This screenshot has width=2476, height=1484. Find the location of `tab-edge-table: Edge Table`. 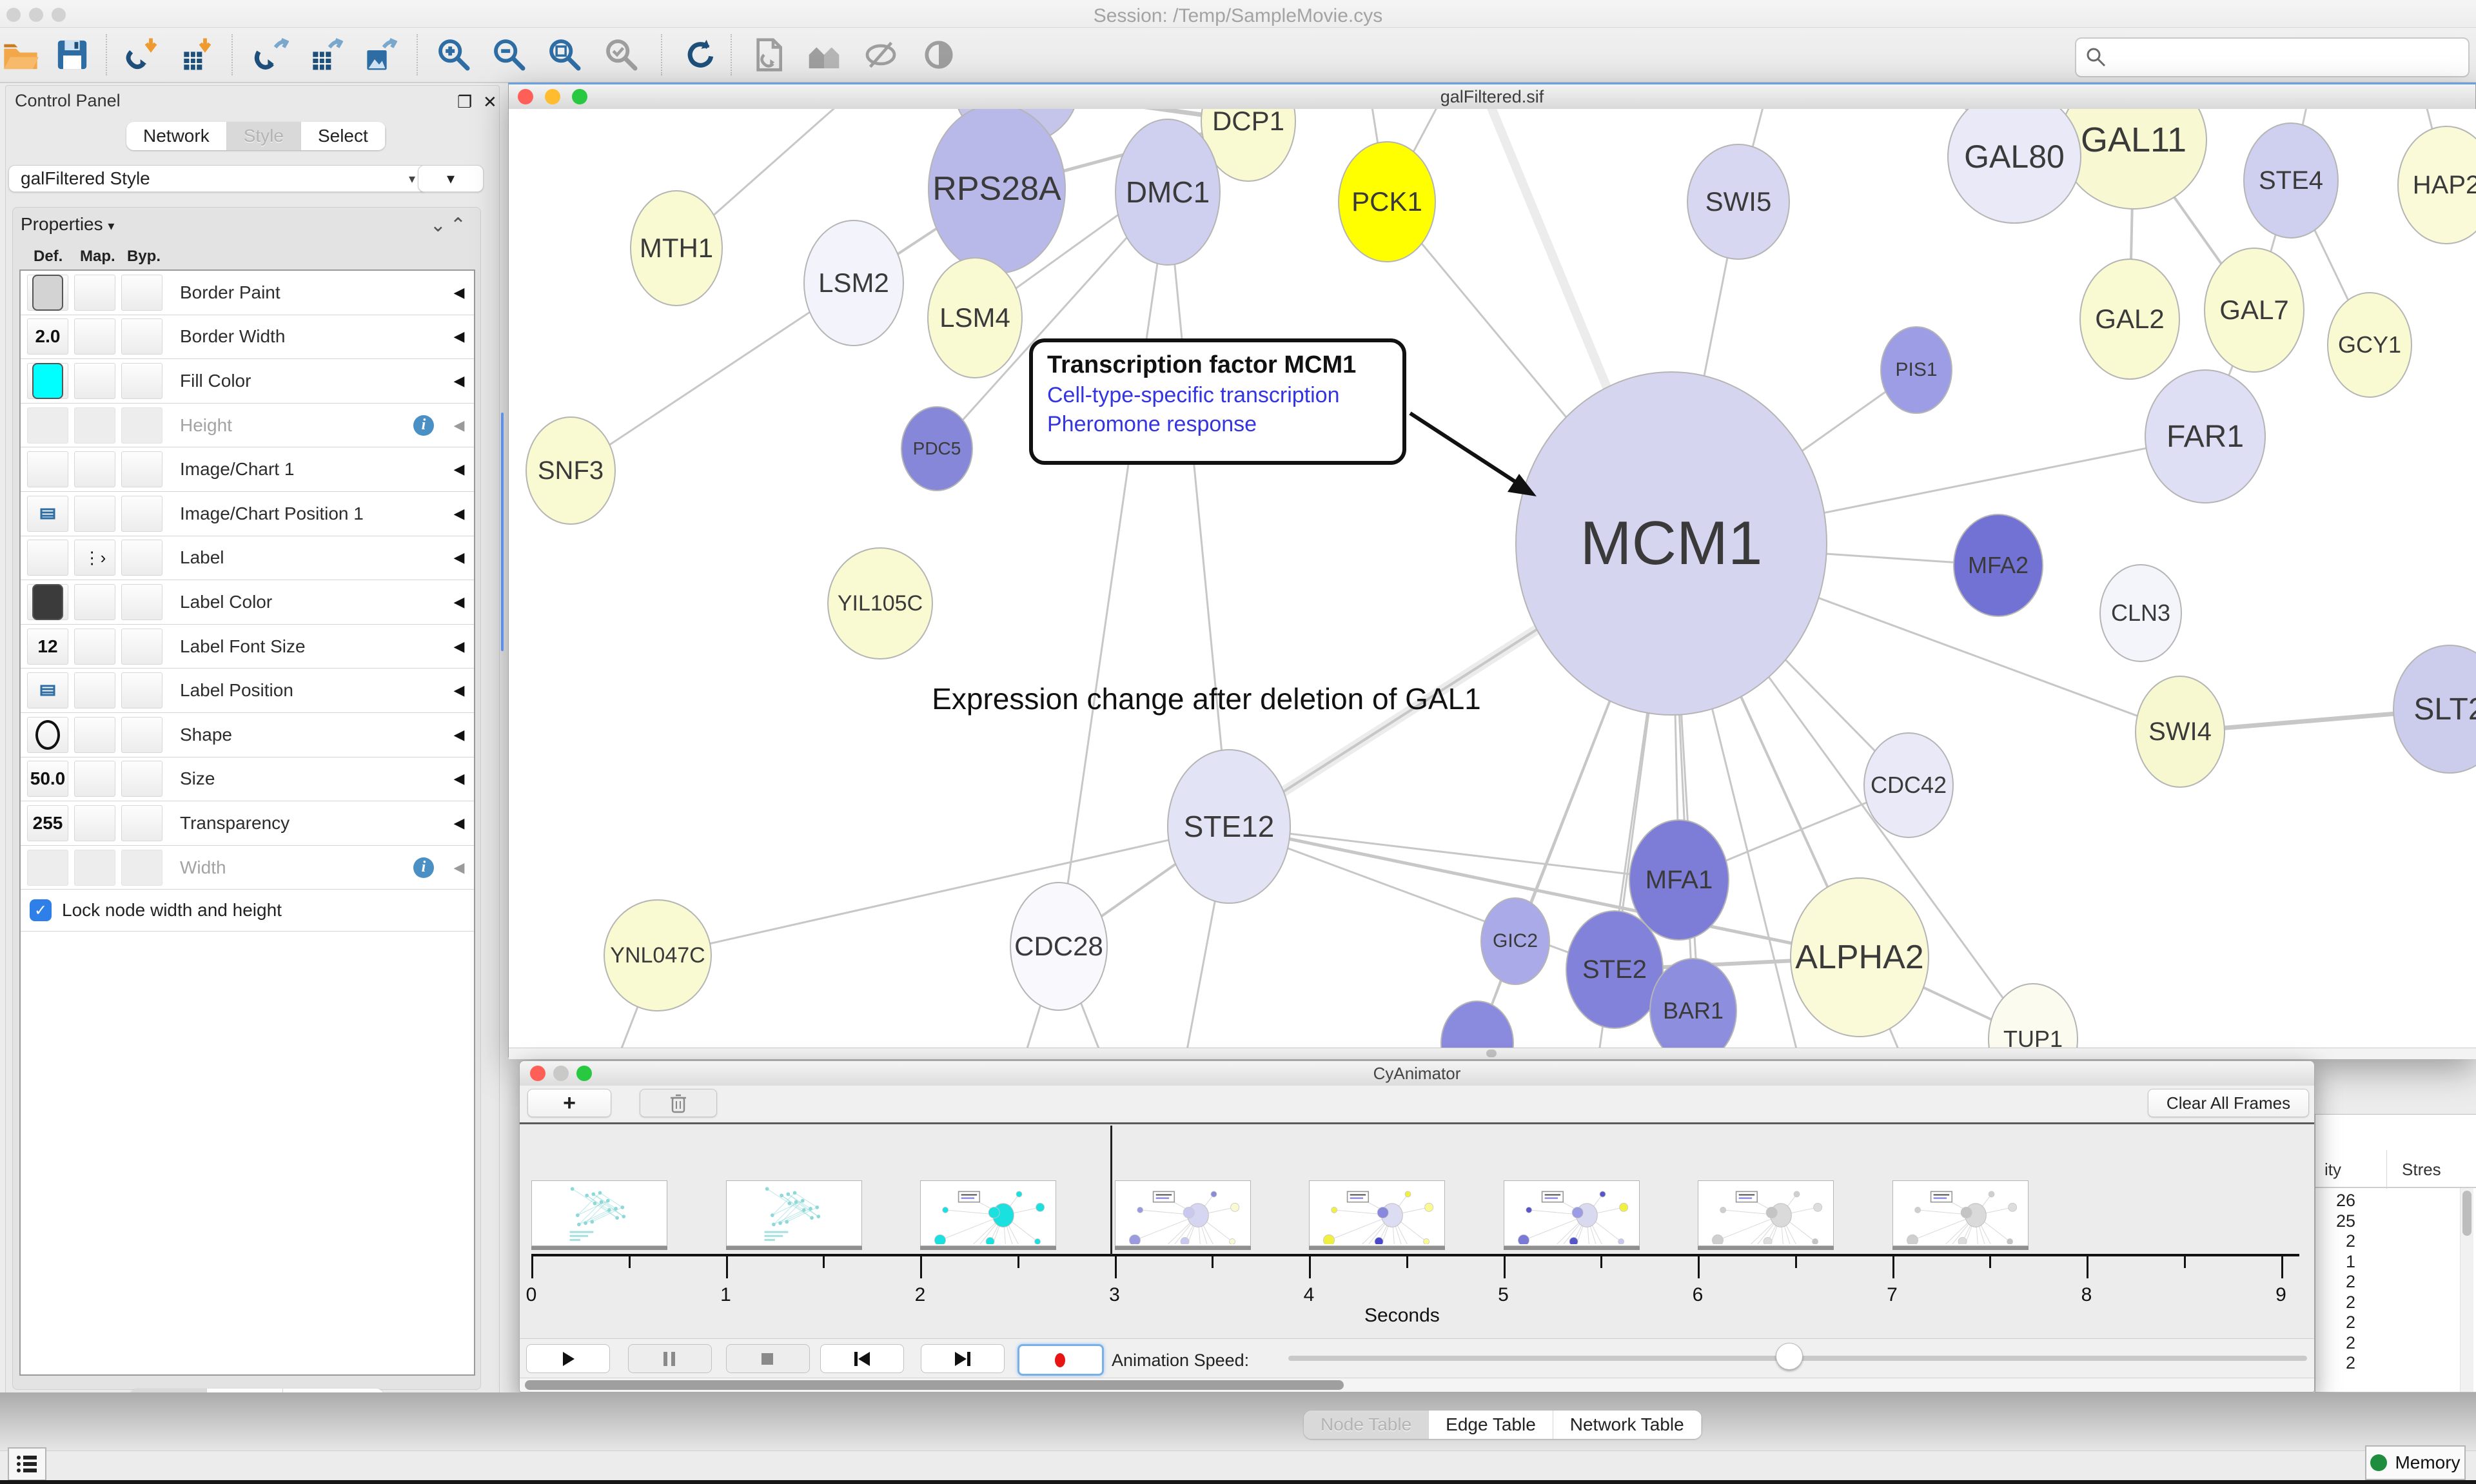

tab-edge-table: Edge Table is located at coordinates (1491, 1425).